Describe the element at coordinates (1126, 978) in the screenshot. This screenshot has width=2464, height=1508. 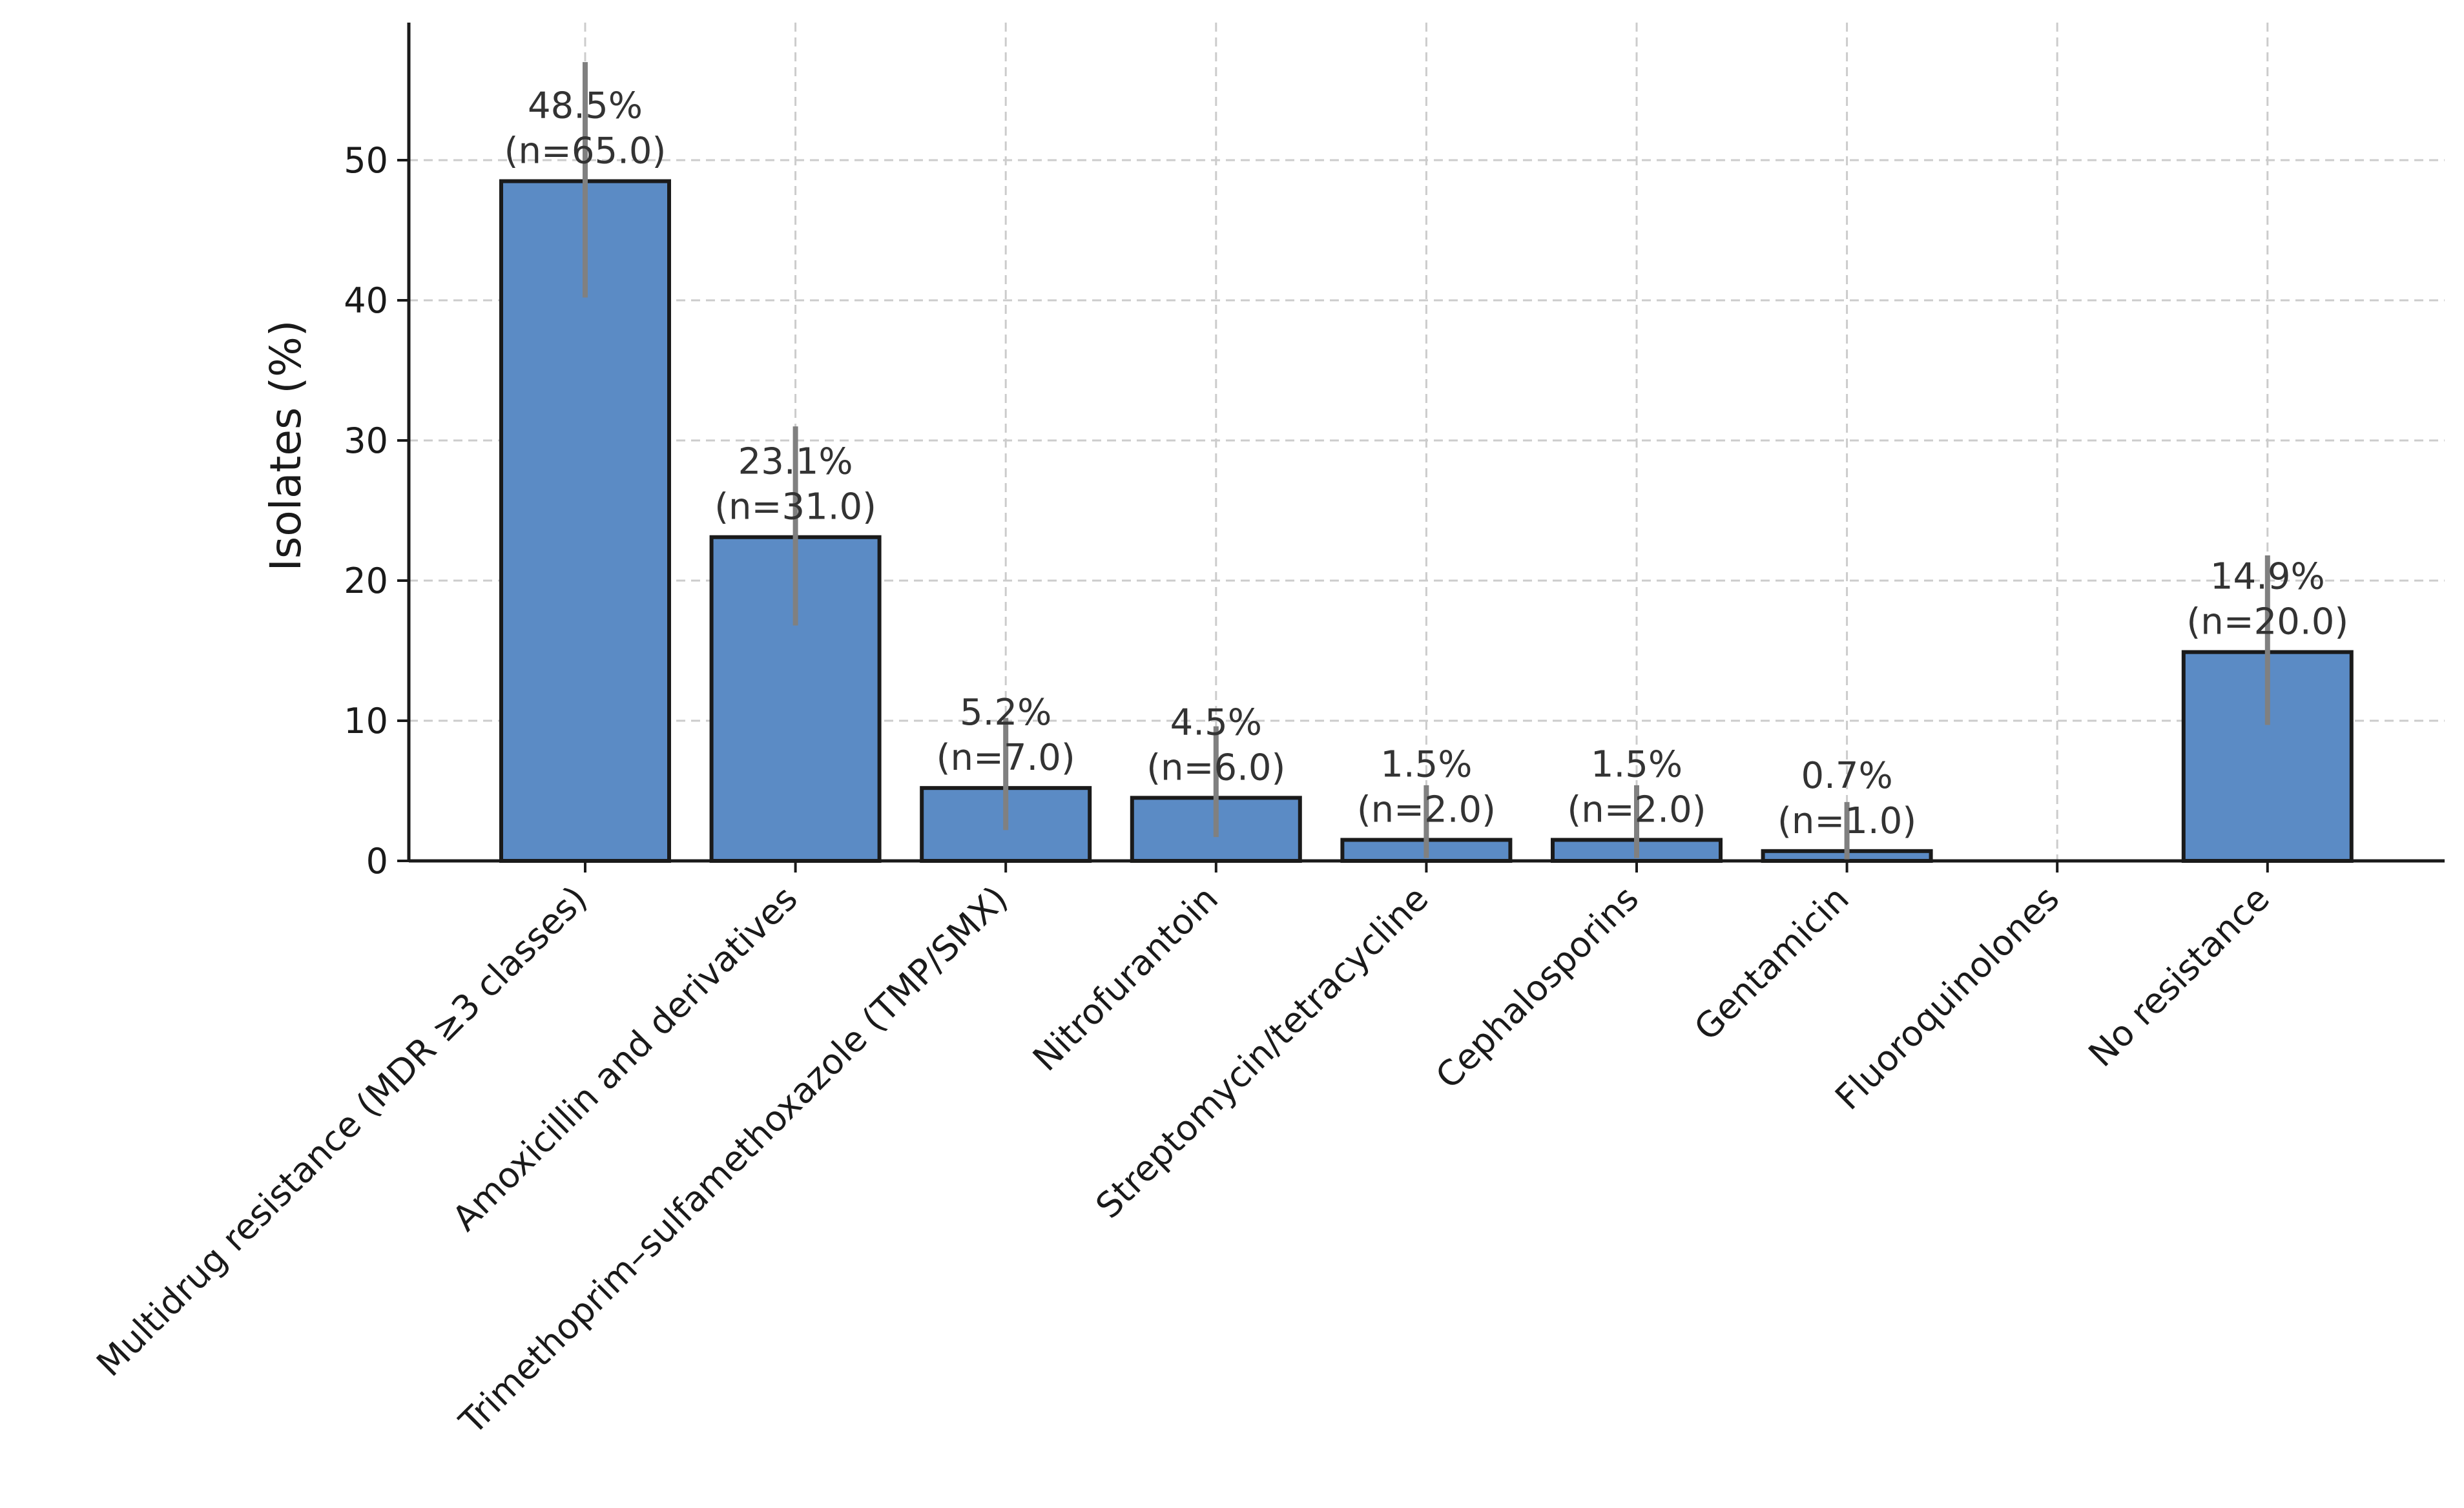
I see `x-tick-label: Nitrofurantoin` at that location.